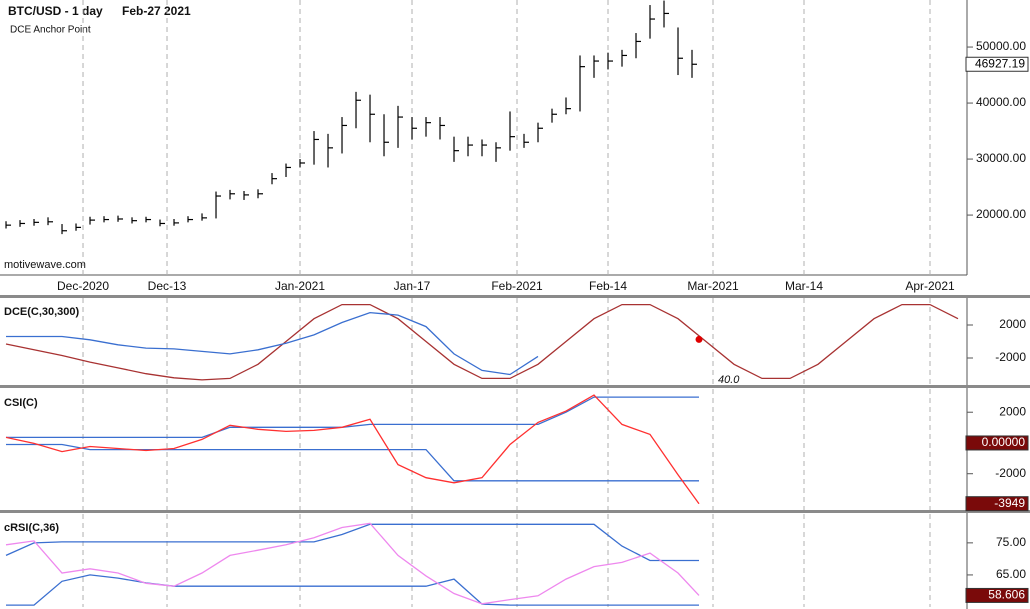  I want to click on y-tick-label: 20000.00, so click(1001, 214).